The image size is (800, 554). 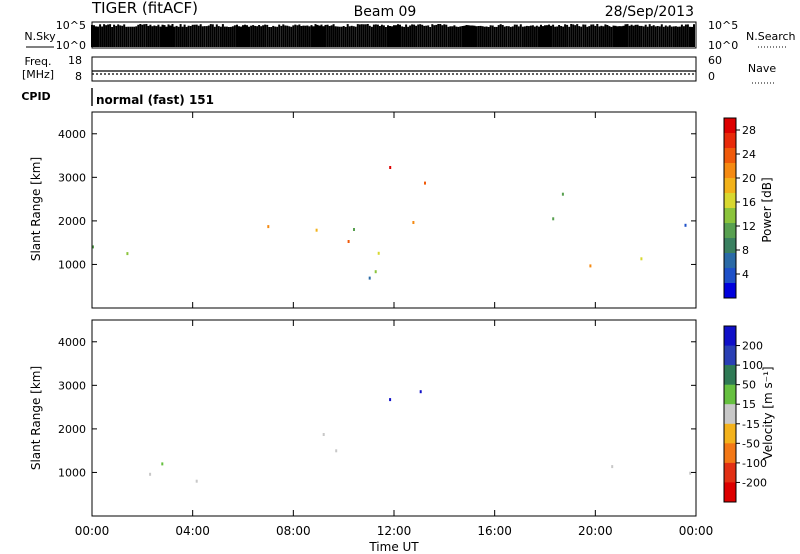 What do you see at coordinates (745, 414) in the screenshot?
I see `velocity-colorbar: 200 100 50 15 -15 -50 -100 -200` at bounding box center [745, 414].